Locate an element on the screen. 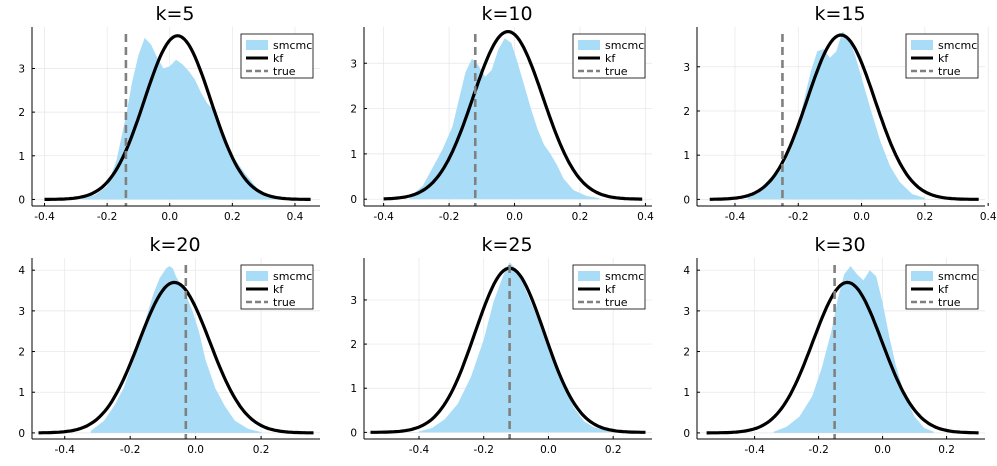 The width and height of the screenshot is (997, 466). panel-title: k=5 is located at coordinates (174, 14).